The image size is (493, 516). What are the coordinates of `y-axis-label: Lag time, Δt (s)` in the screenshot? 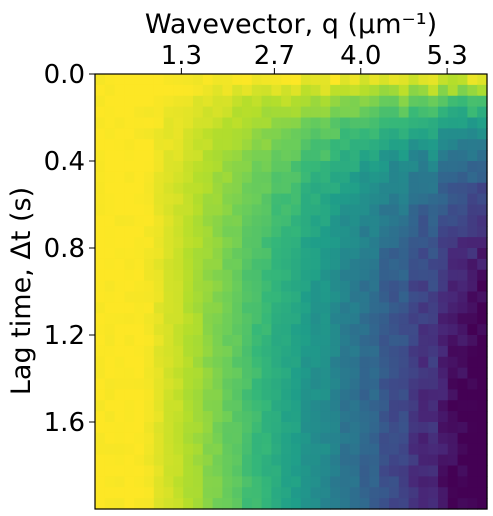 It's located at (21, 291).